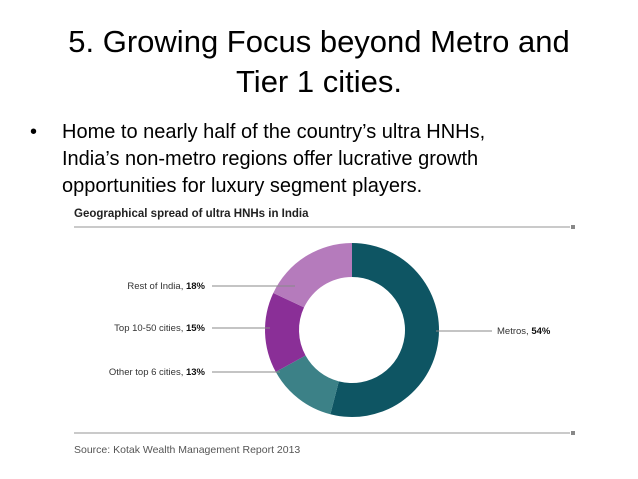  I want to click on donut-slices, so click(352, 330).